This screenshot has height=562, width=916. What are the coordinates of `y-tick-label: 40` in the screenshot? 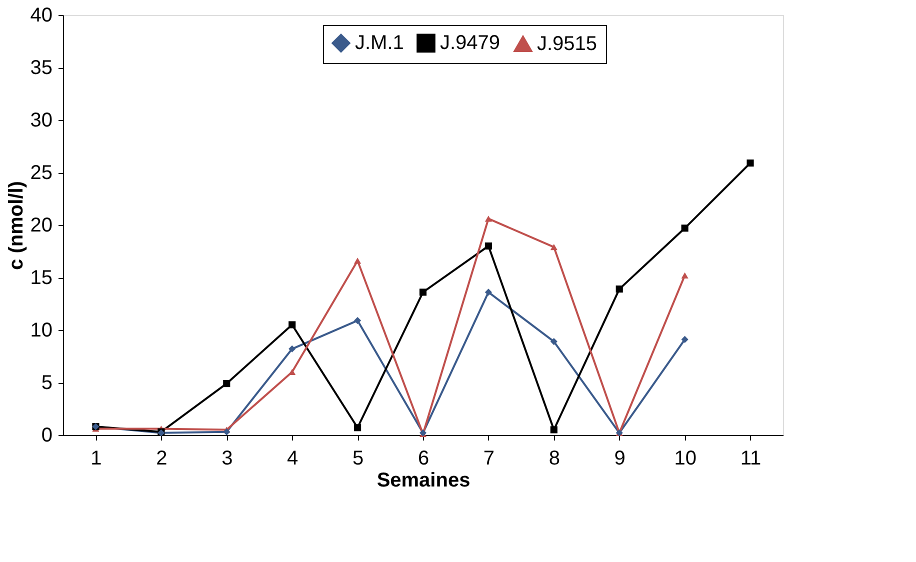 It's located at (41, 15).